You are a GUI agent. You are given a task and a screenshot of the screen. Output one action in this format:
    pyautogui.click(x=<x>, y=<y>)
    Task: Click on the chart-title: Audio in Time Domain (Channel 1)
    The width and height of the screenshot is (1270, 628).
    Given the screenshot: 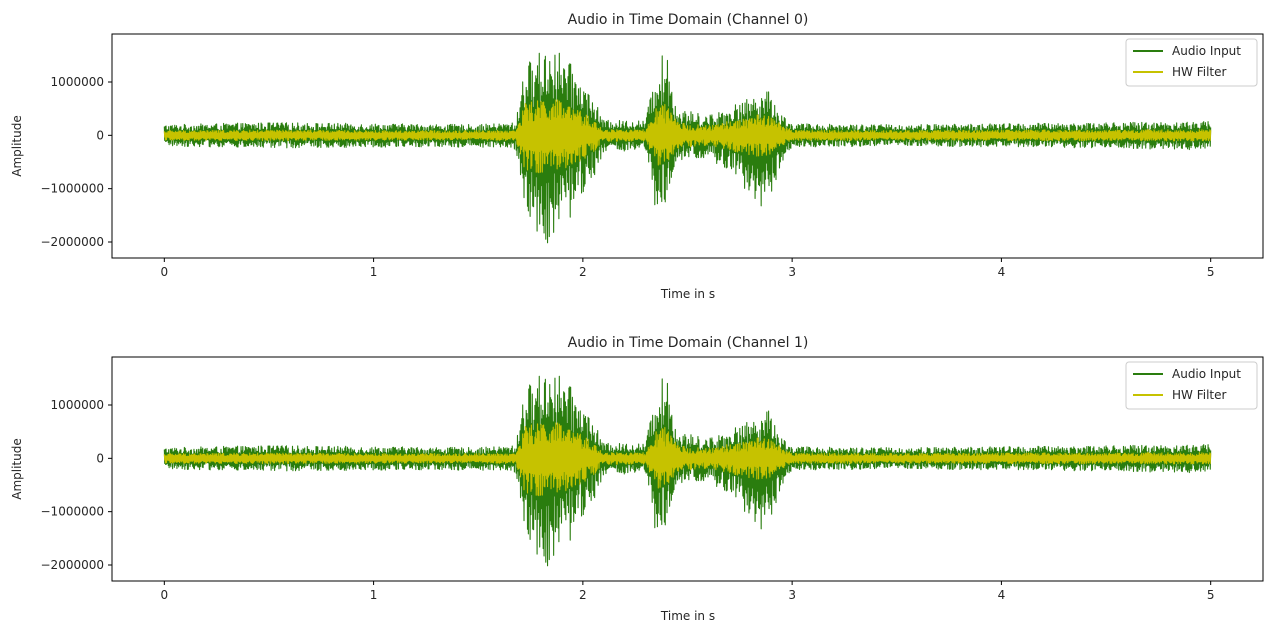 What is the action you would take?
    pyautogui.click(x=688, y=343)
    